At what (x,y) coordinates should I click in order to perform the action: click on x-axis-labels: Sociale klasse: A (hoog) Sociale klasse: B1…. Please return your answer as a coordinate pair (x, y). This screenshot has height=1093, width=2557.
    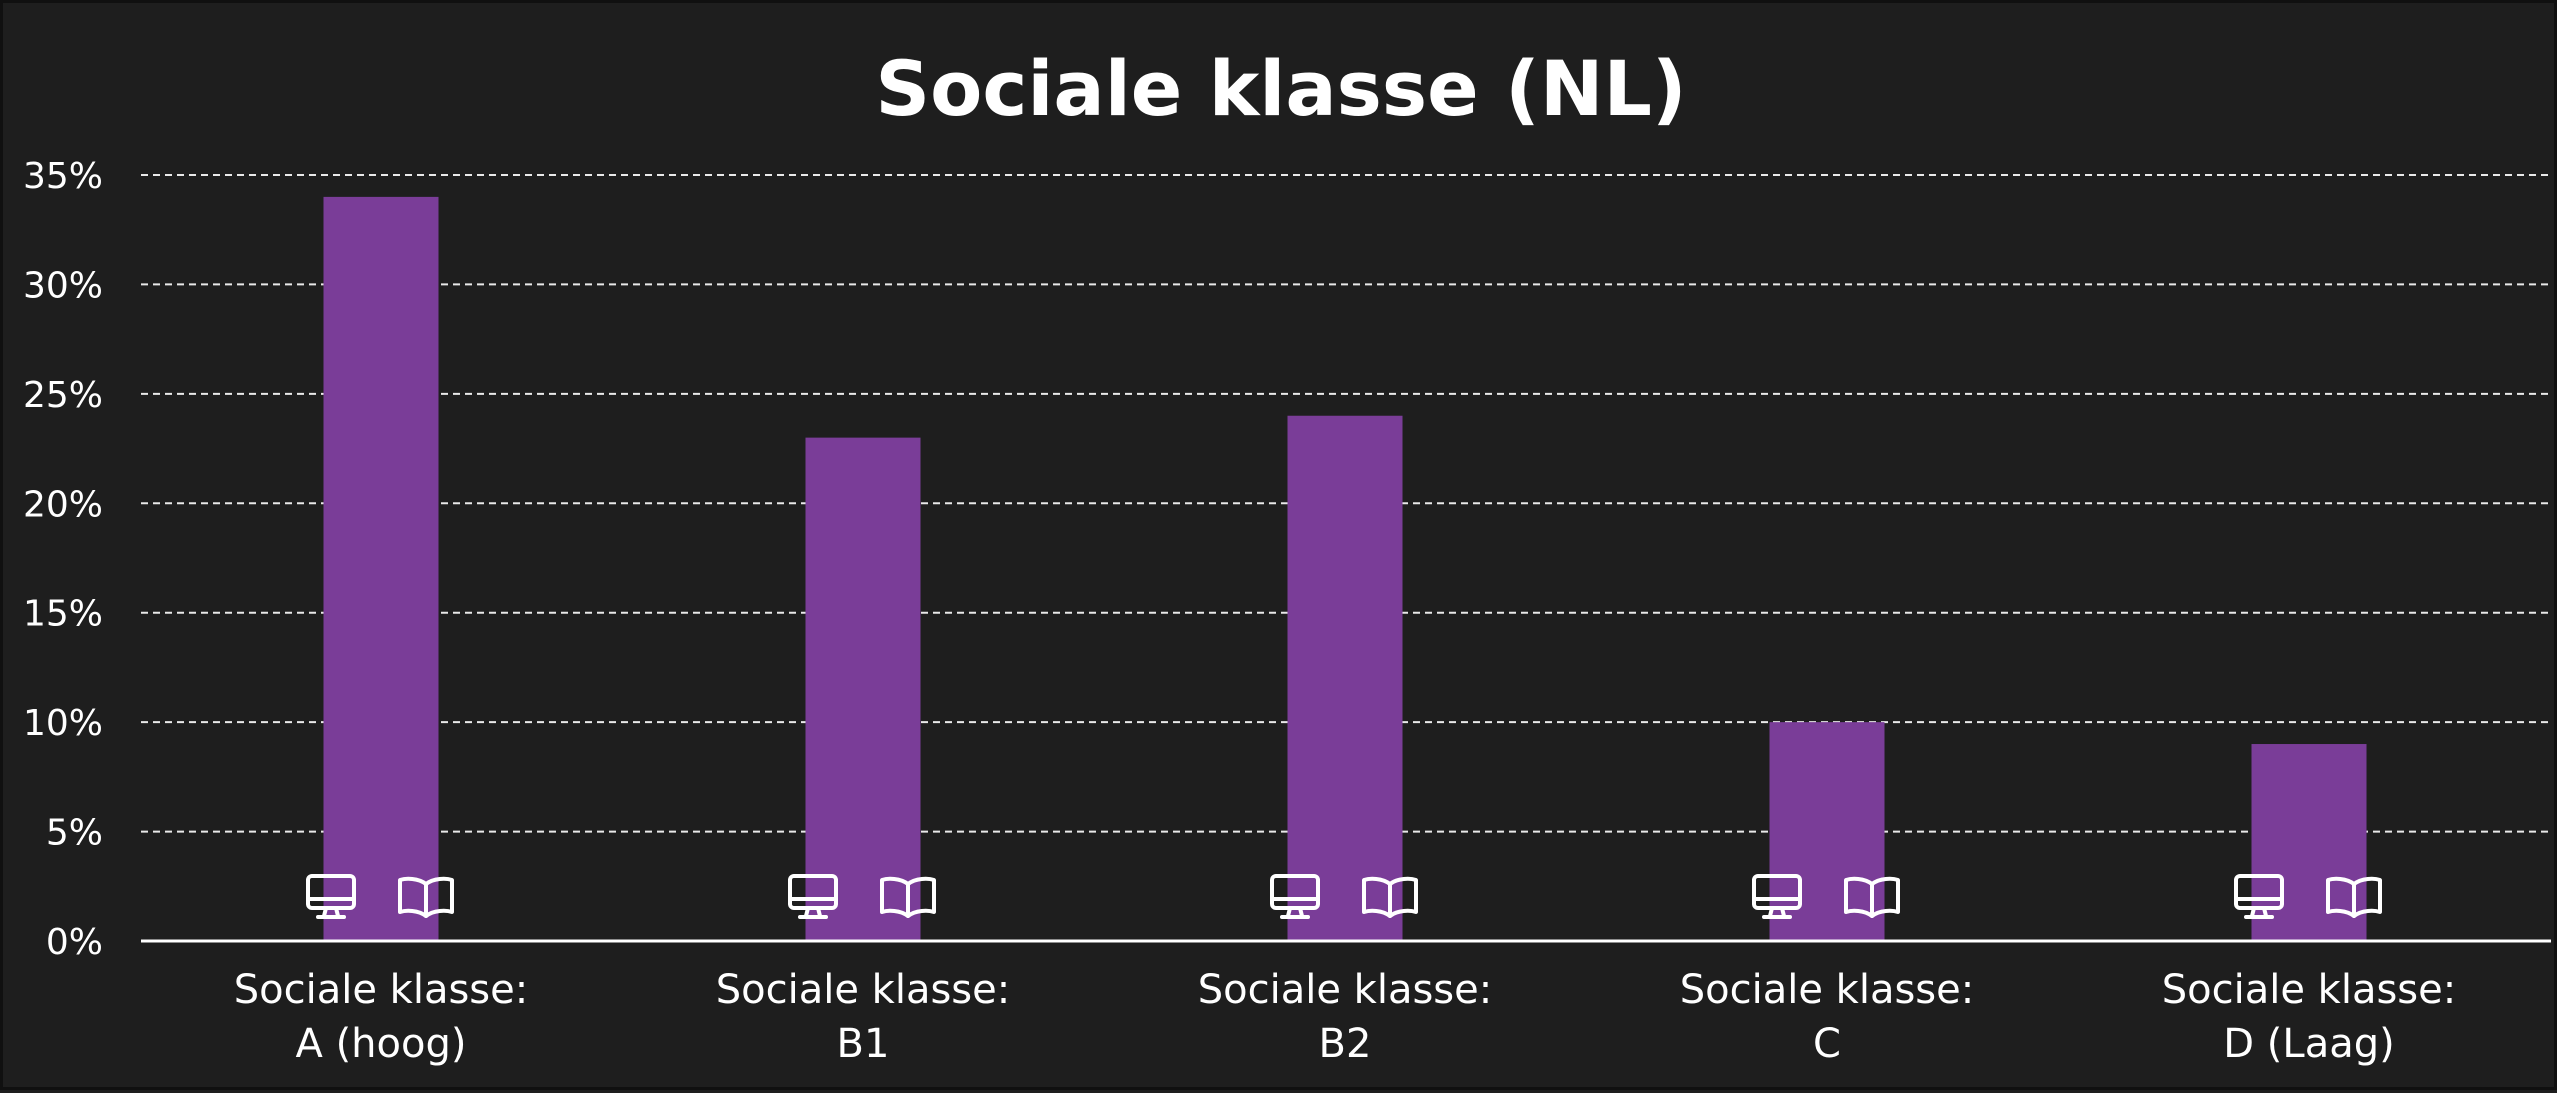
    Looking at the image, I should click on (1345, 1017).